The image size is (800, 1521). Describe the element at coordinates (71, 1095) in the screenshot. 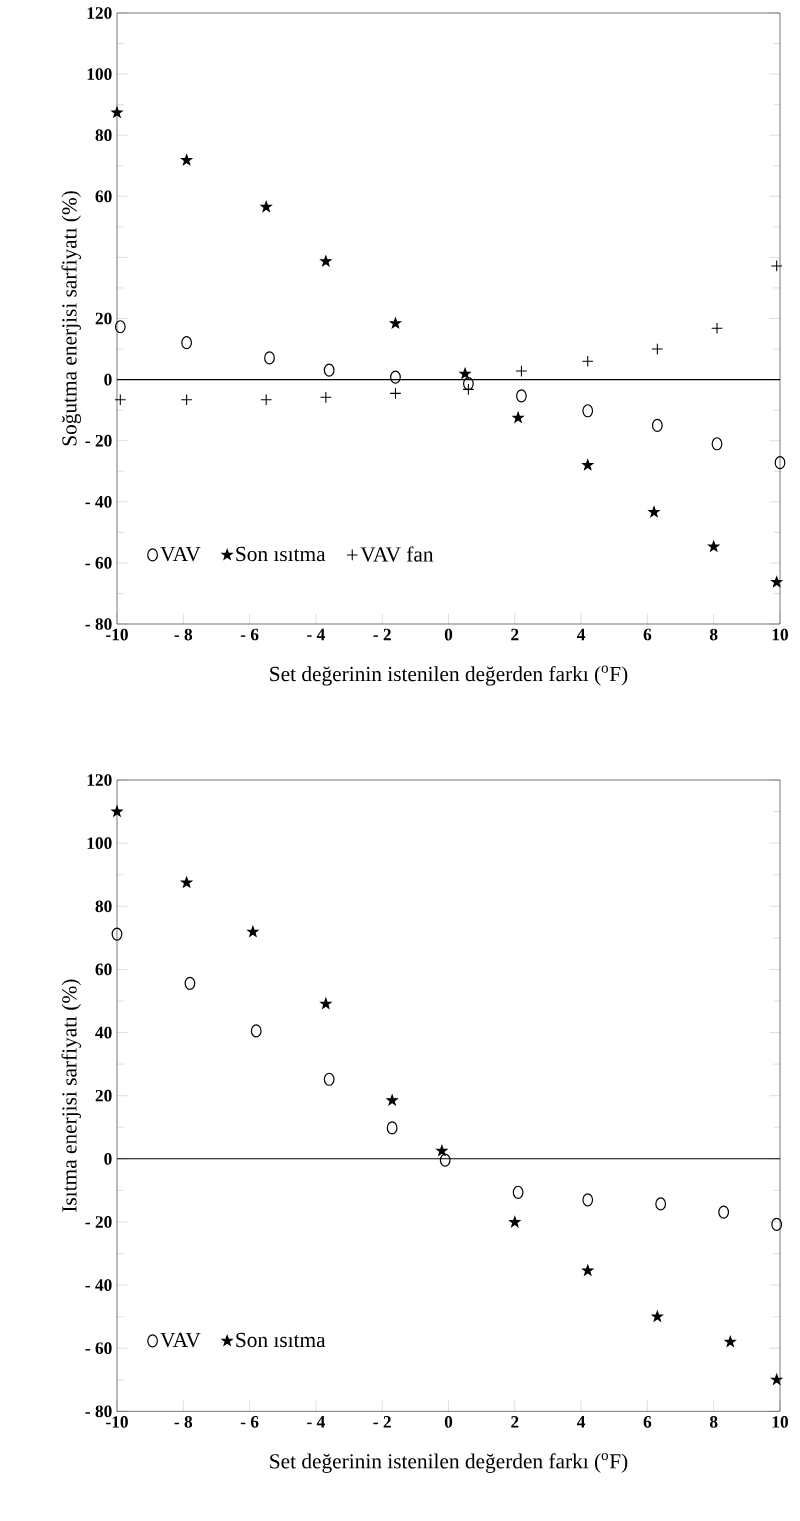

I see `y-axis-title: Isıtma enerjisi sarfiyatı (%)` at that location.